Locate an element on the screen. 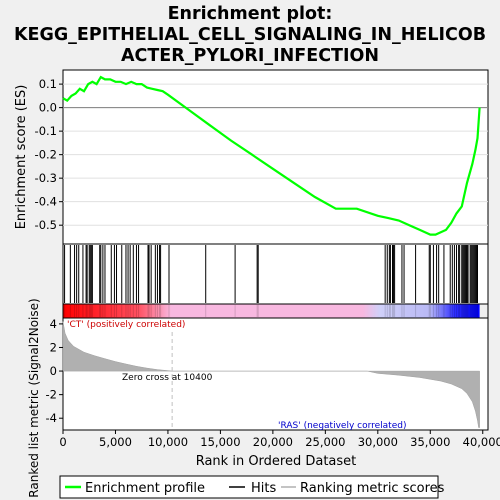 The width and height of the screenshot is (500, 500). x-tick-label: 40,000 is located at coordinates (481, 442).